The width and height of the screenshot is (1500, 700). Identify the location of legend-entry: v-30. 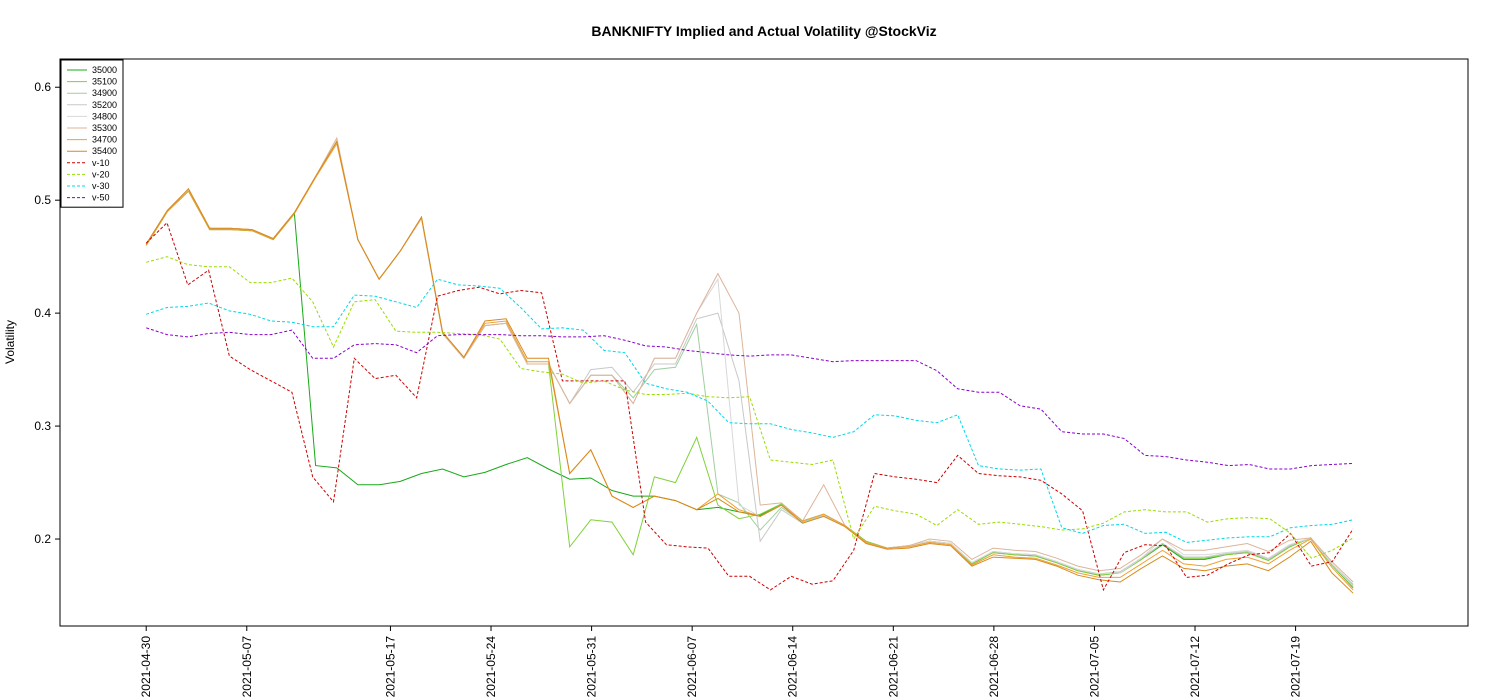
(101, 186).